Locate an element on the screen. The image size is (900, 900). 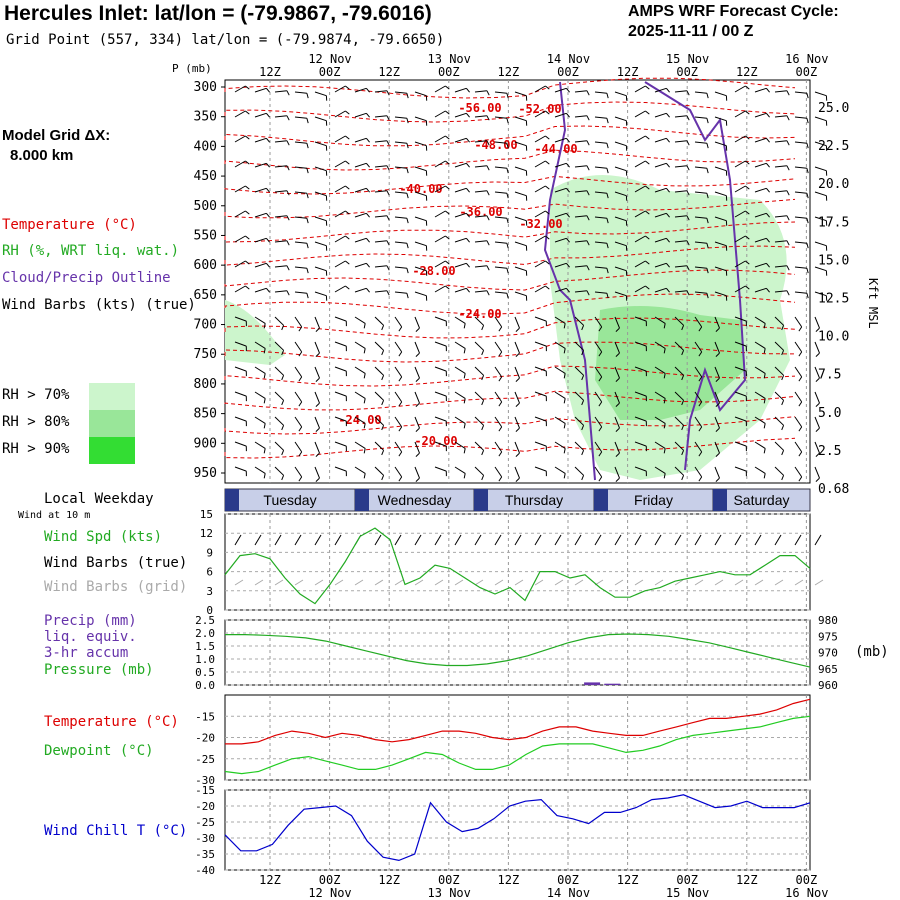
label-wind-spd: Wind Spd (kts) is located at coordinates (103, 537).